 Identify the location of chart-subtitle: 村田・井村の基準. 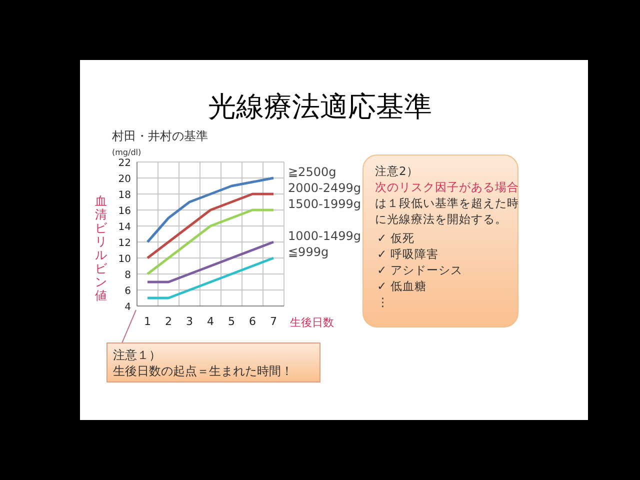
(159, 136).